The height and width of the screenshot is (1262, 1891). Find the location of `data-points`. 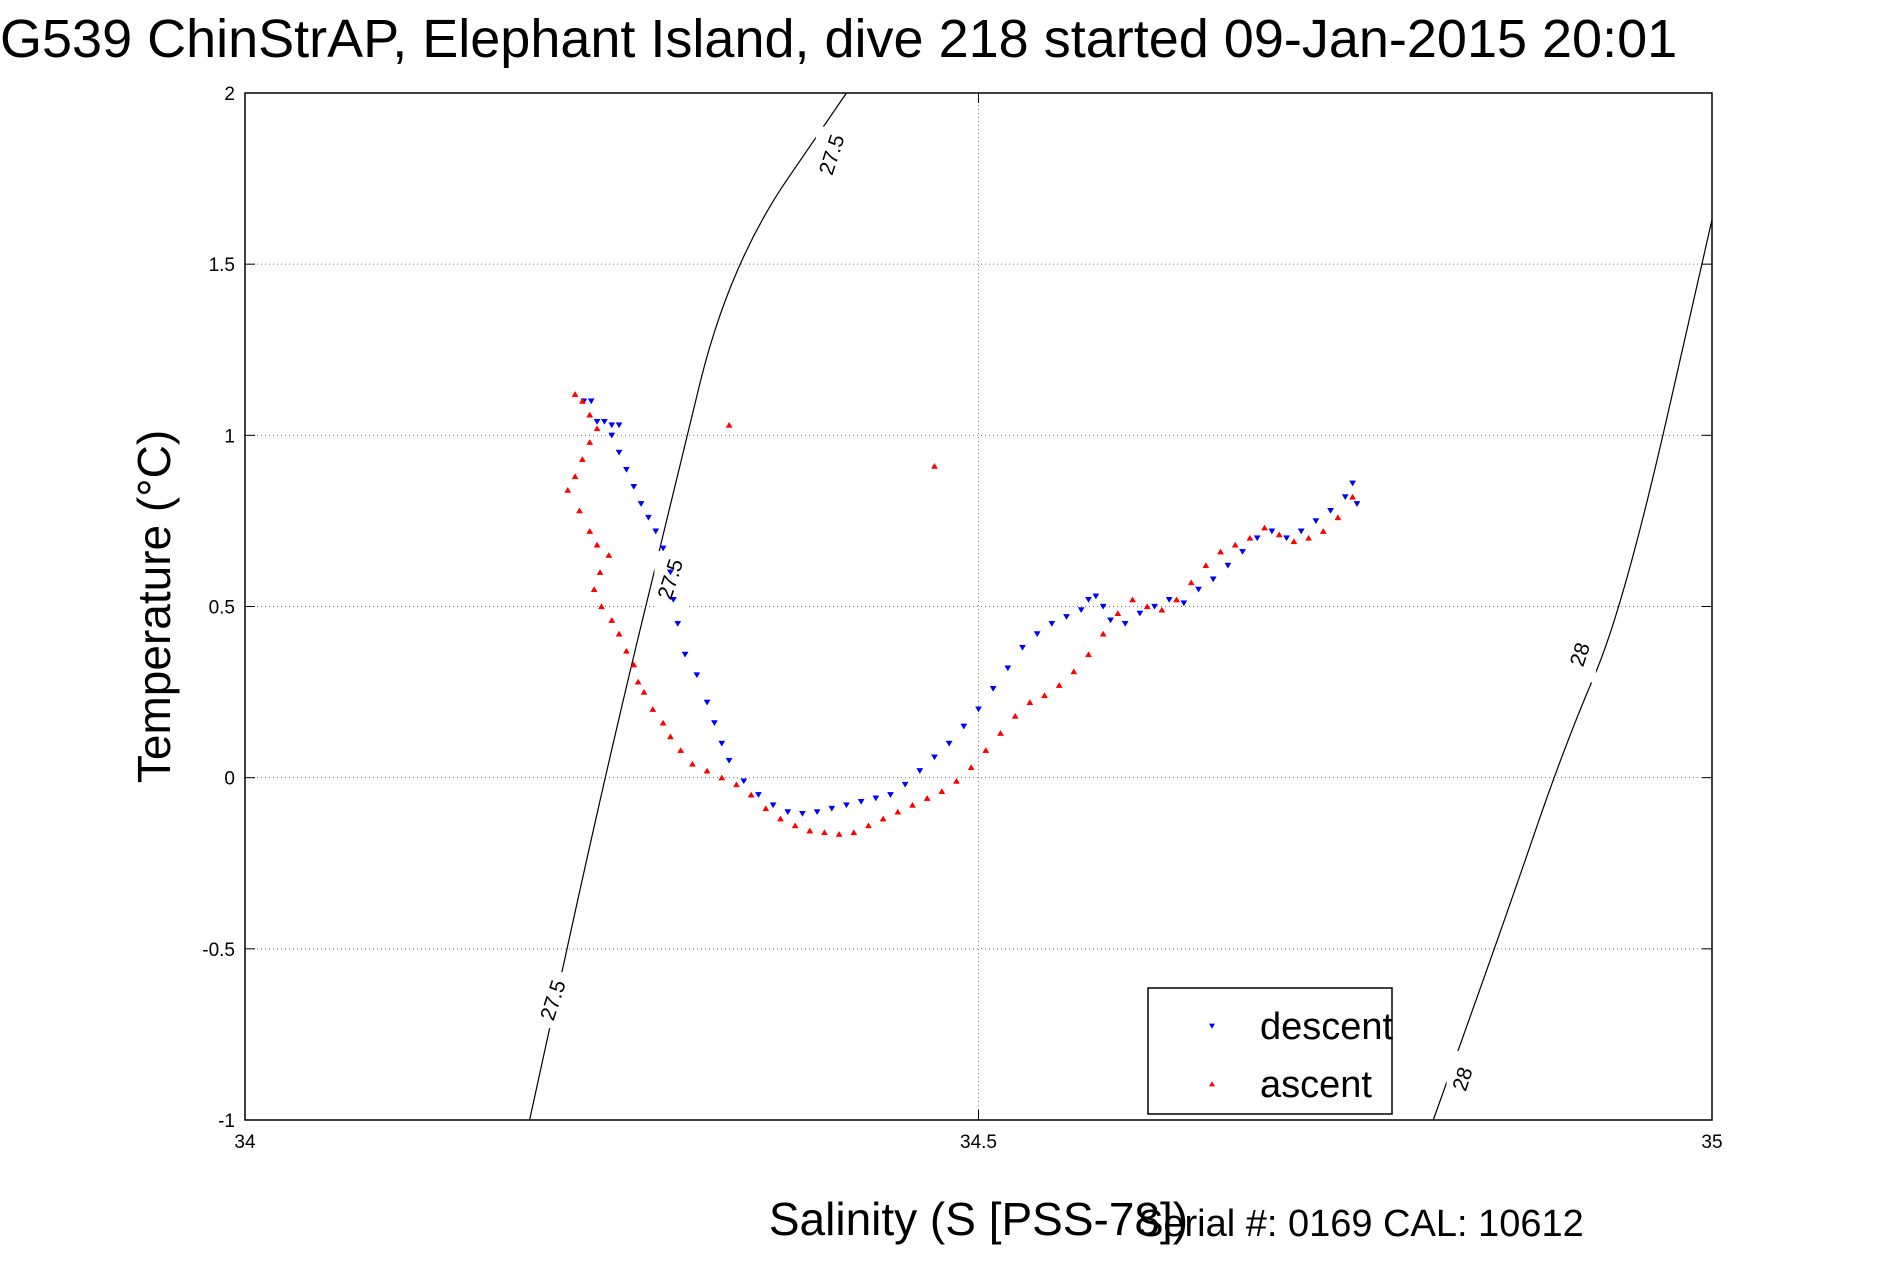

data-points is located at coordinates (962, 614).